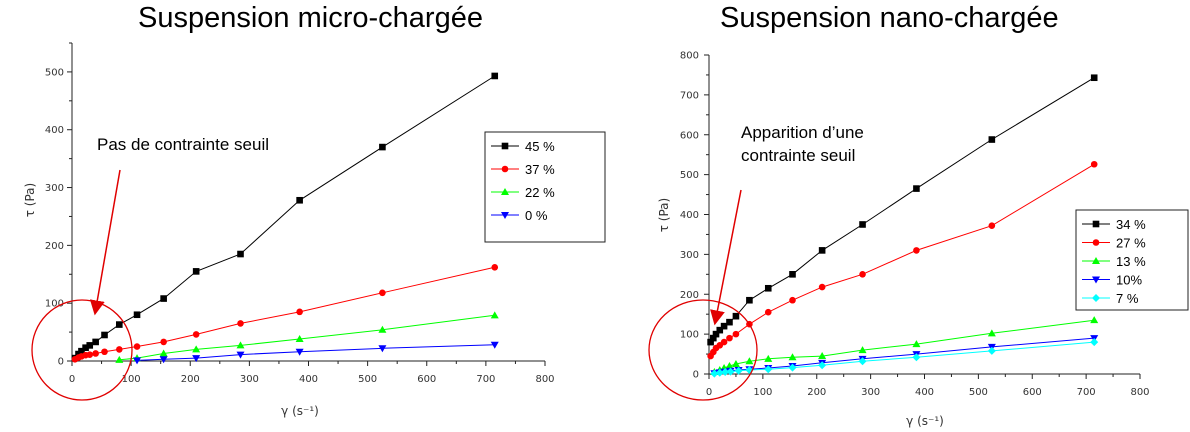  I want to click on legend-label: 34 %, so click(1131, 224).